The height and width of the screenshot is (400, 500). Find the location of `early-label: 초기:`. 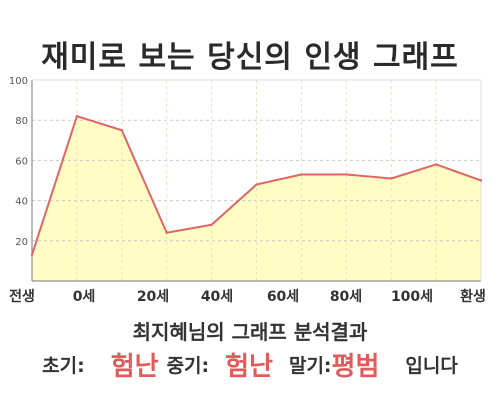

early-label: 초기: is located at coordinates (63, 365).